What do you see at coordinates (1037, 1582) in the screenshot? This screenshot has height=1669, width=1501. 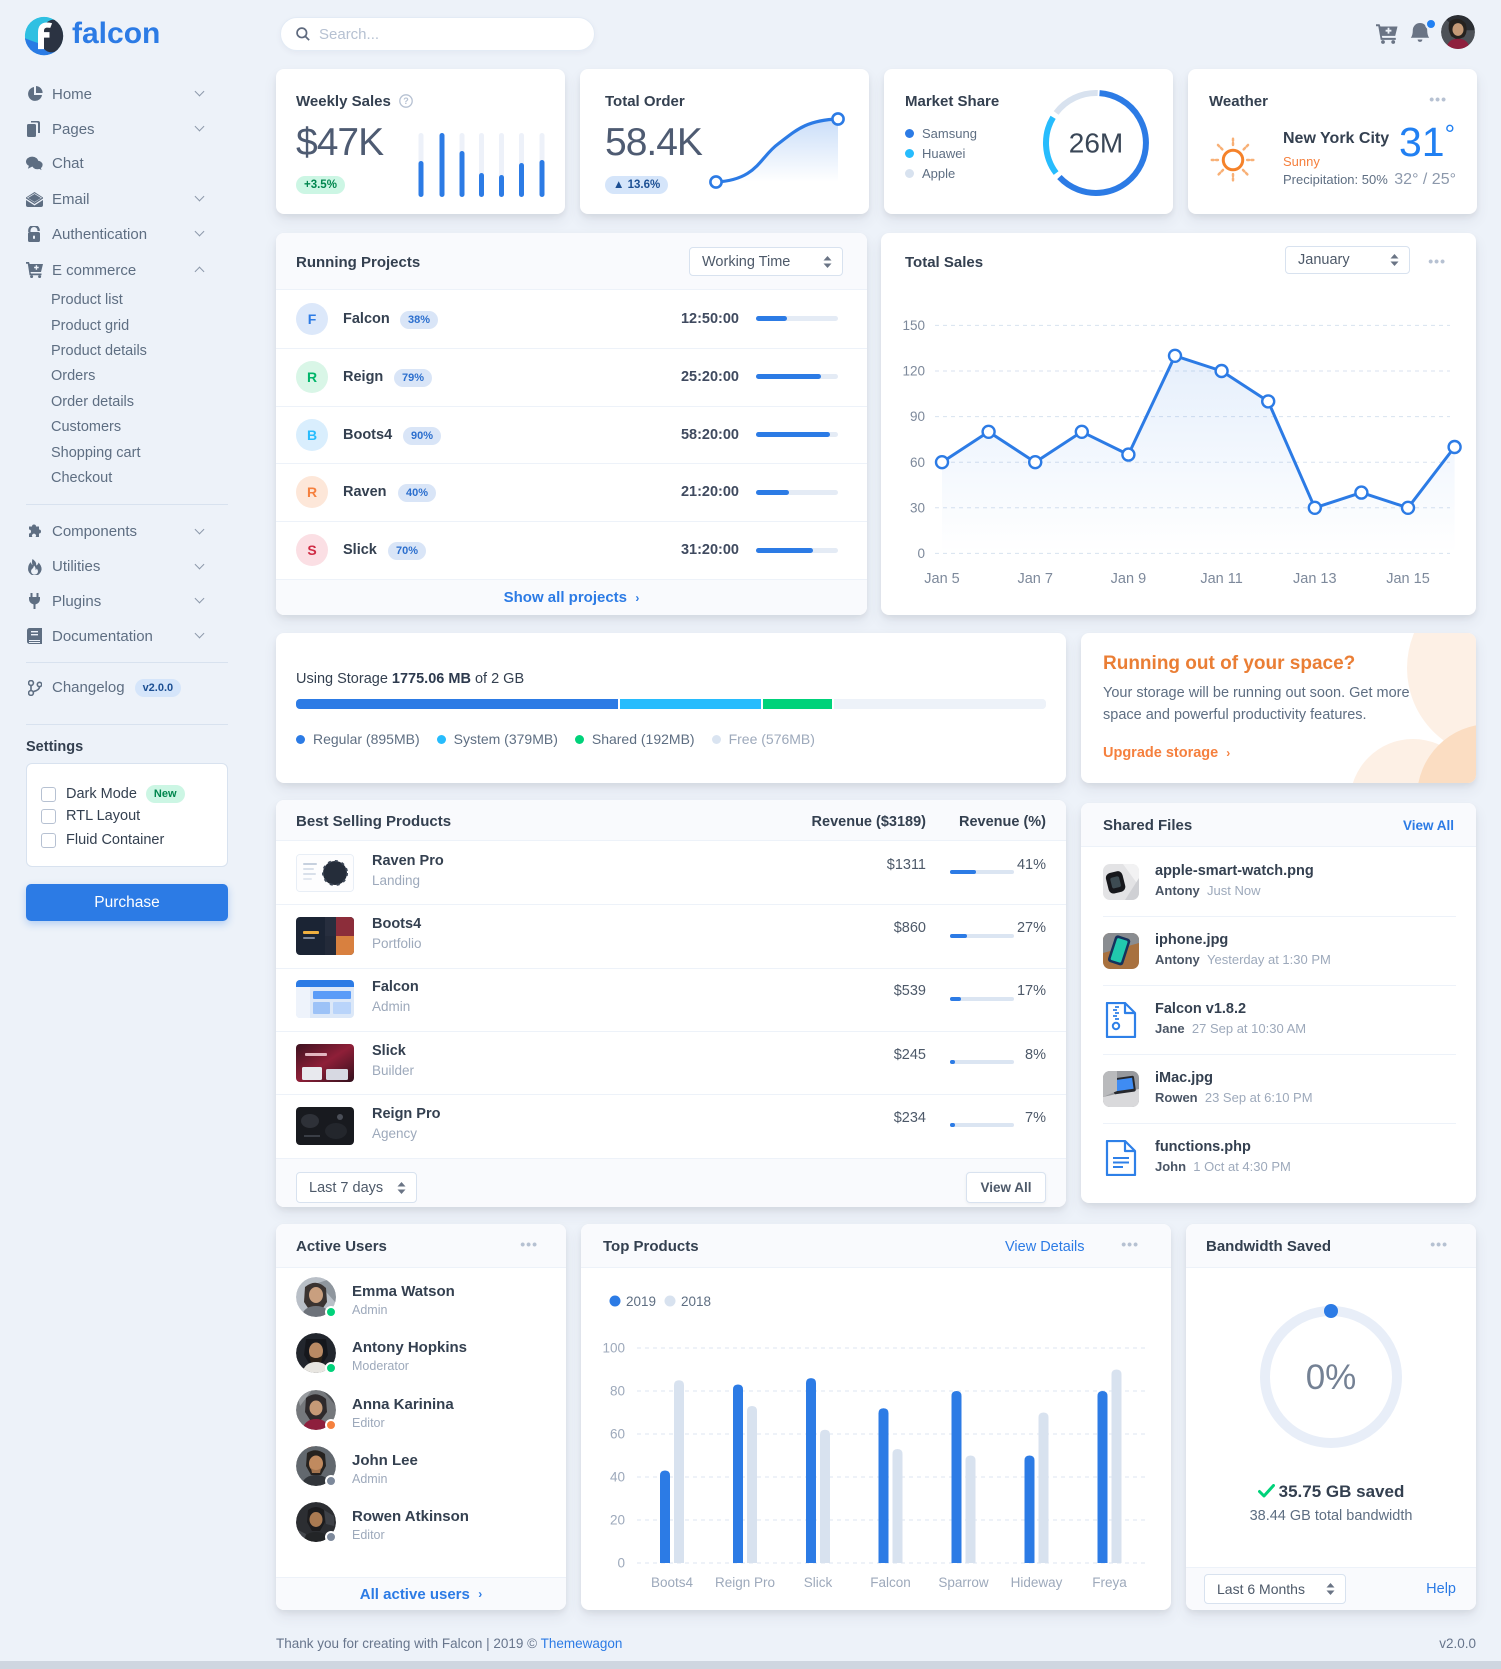 I see `svg-text: Hideway` at bounding box center [1037, 1582].